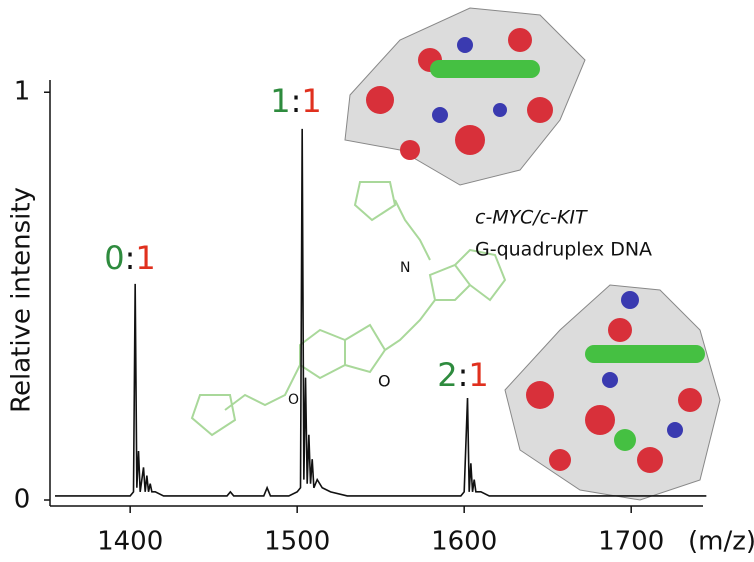 The height and width of the screenshot is (562, 754). Describe the element at coordinates (297, 542) in the screenshot. I see `x-tick-label: 1500` at that location.